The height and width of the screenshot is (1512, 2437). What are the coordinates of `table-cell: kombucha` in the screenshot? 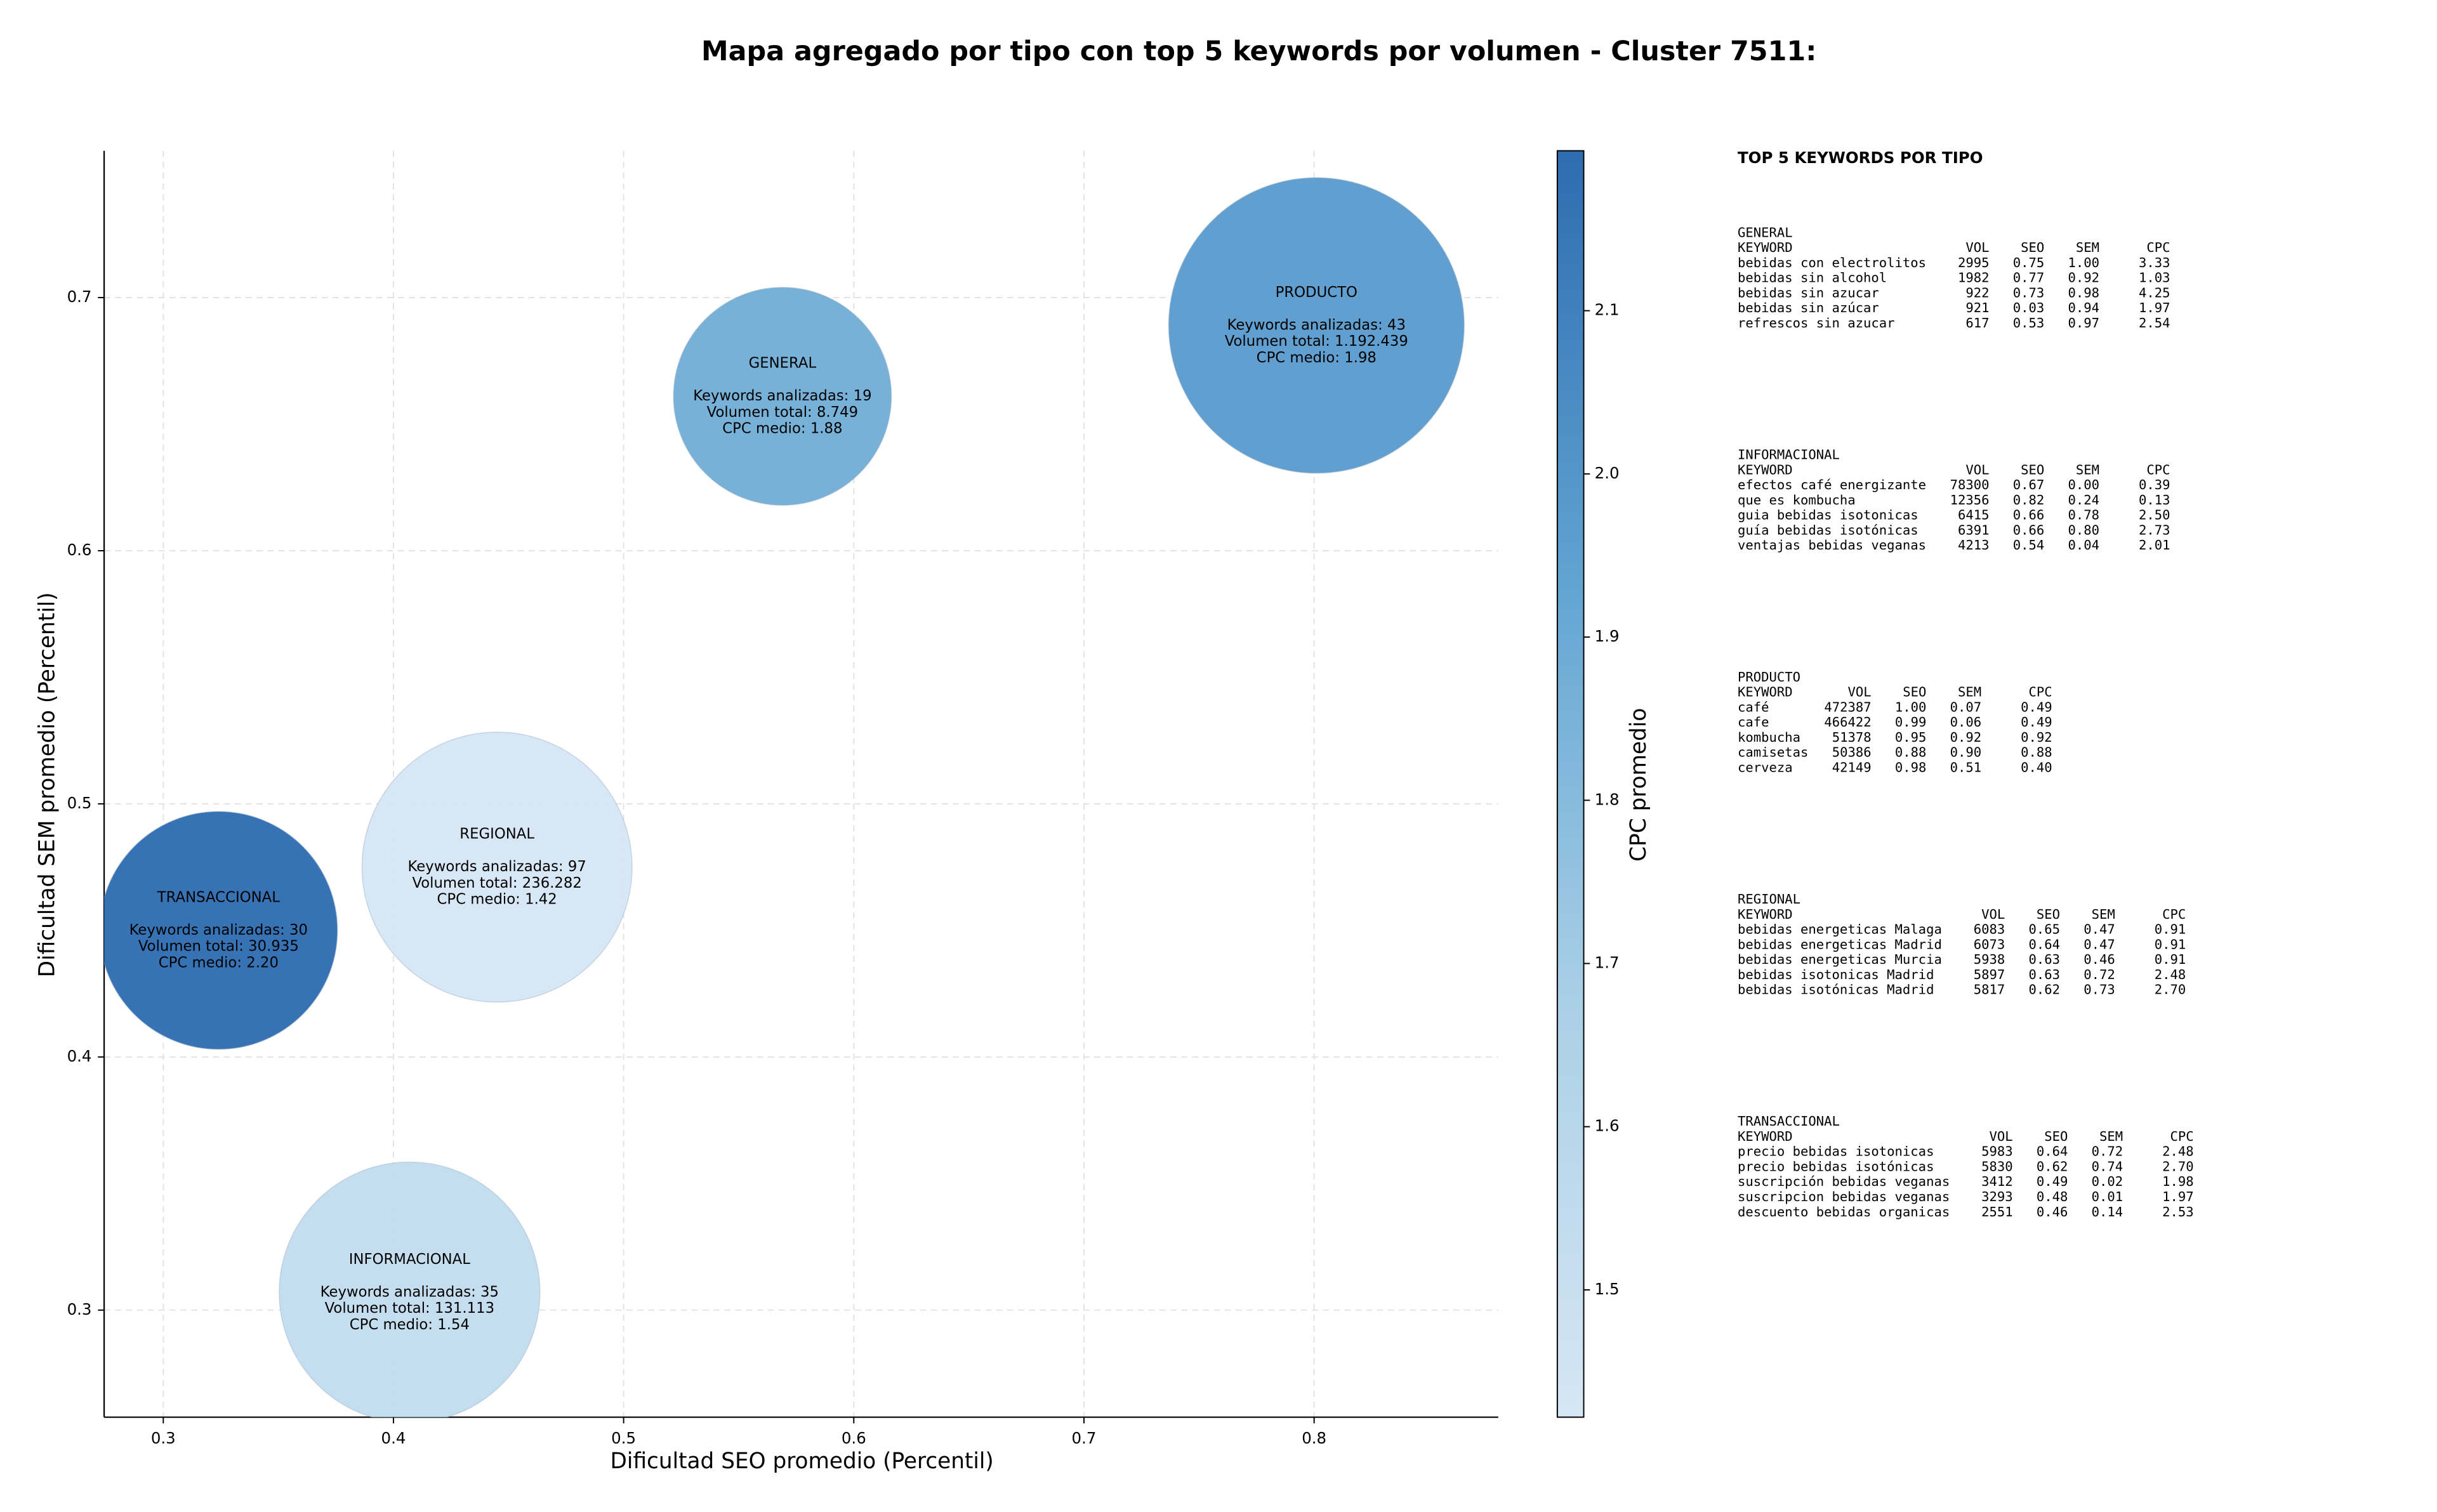 It's located at (1769, 738).